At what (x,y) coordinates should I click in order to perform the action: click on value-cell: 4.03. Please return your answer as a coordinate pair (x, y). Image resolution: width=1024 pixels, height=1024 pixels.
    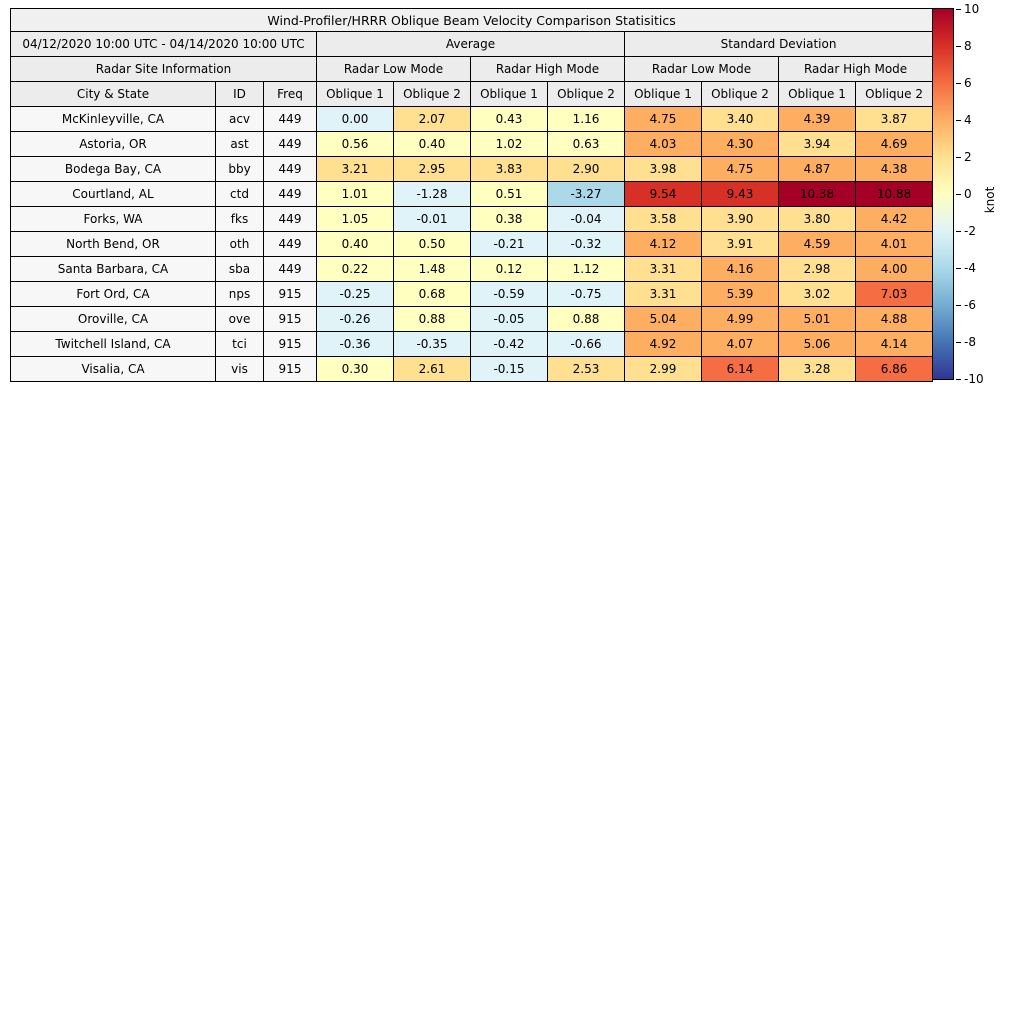
    Looking at the image, I should click on (663, 144).